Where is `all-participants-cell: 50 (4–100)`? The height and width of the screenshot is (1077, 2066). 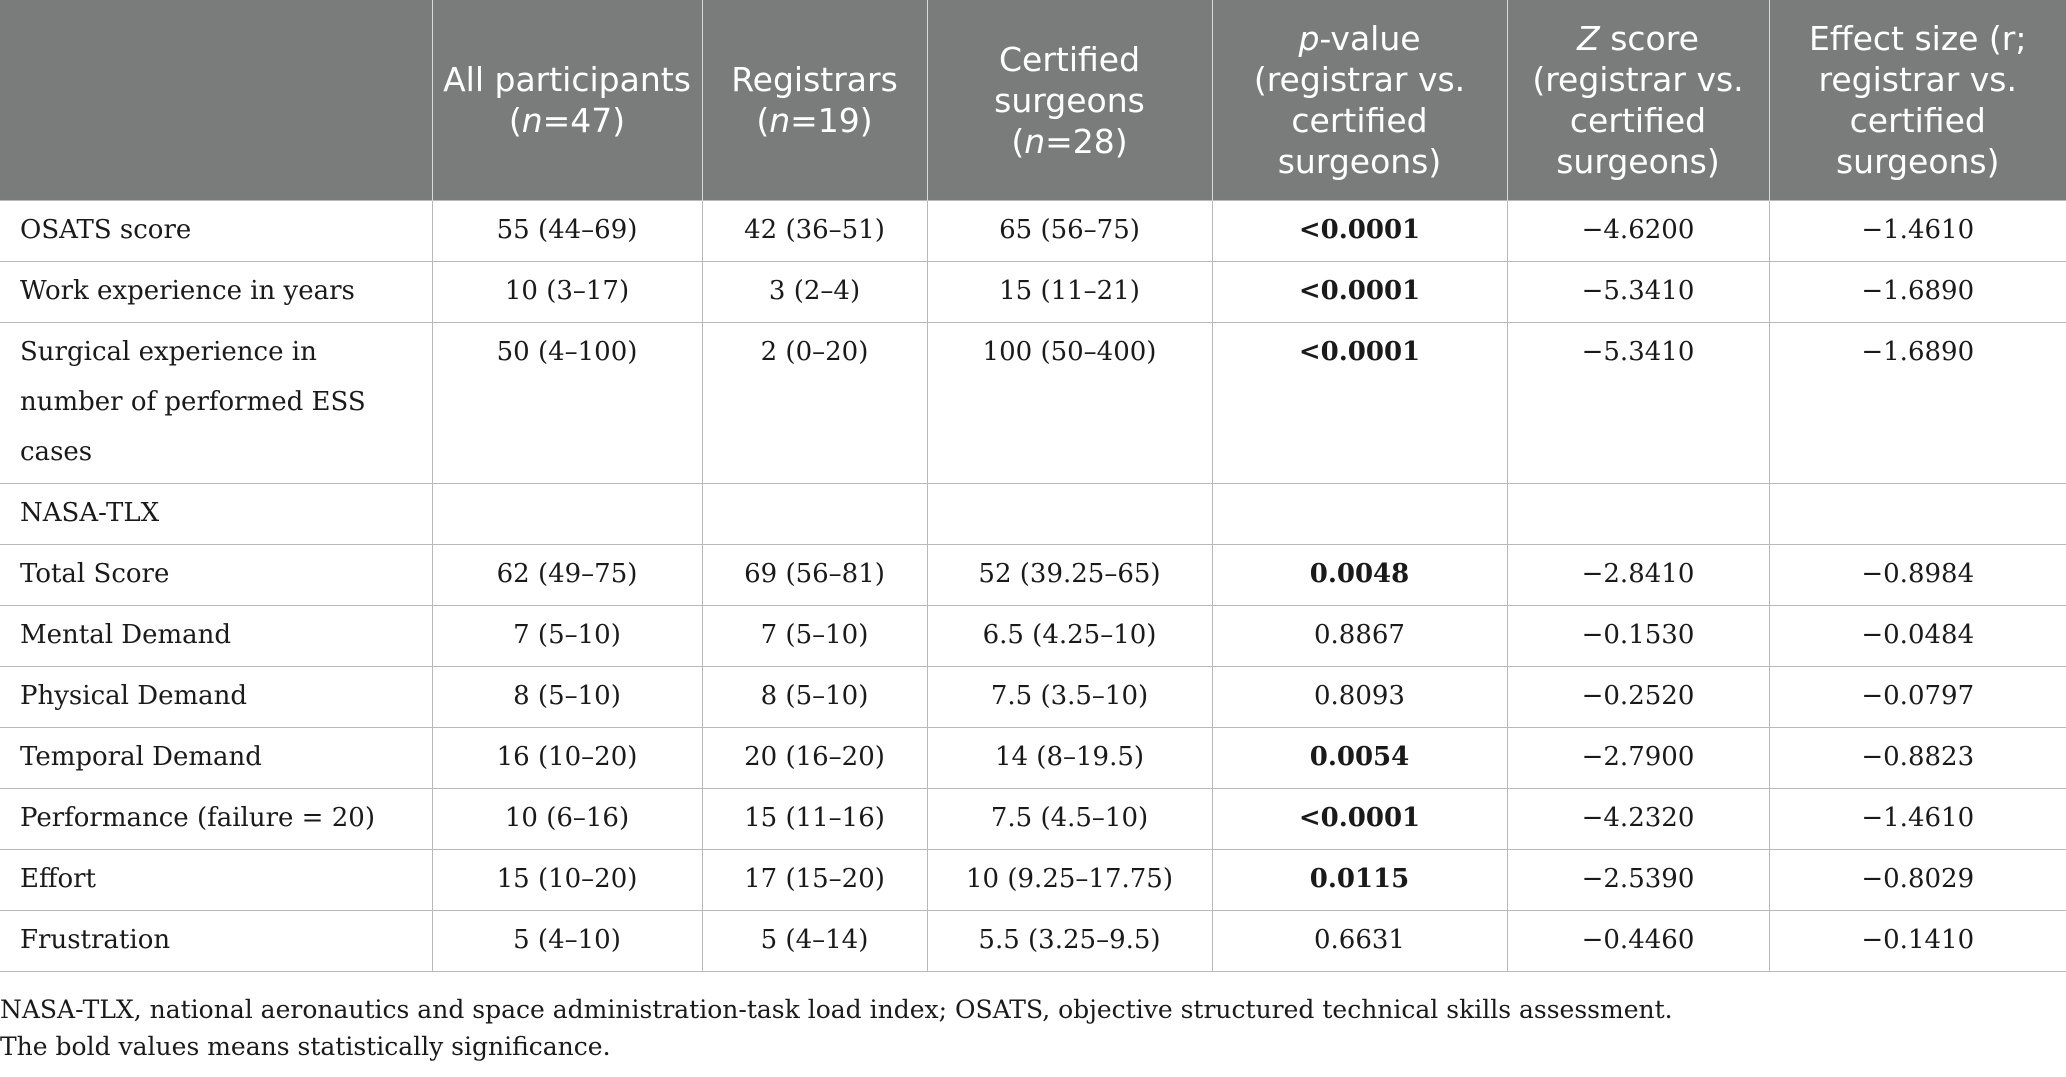 all-participants-cell: 50 (4–100) is located at coordinates (566, 403).